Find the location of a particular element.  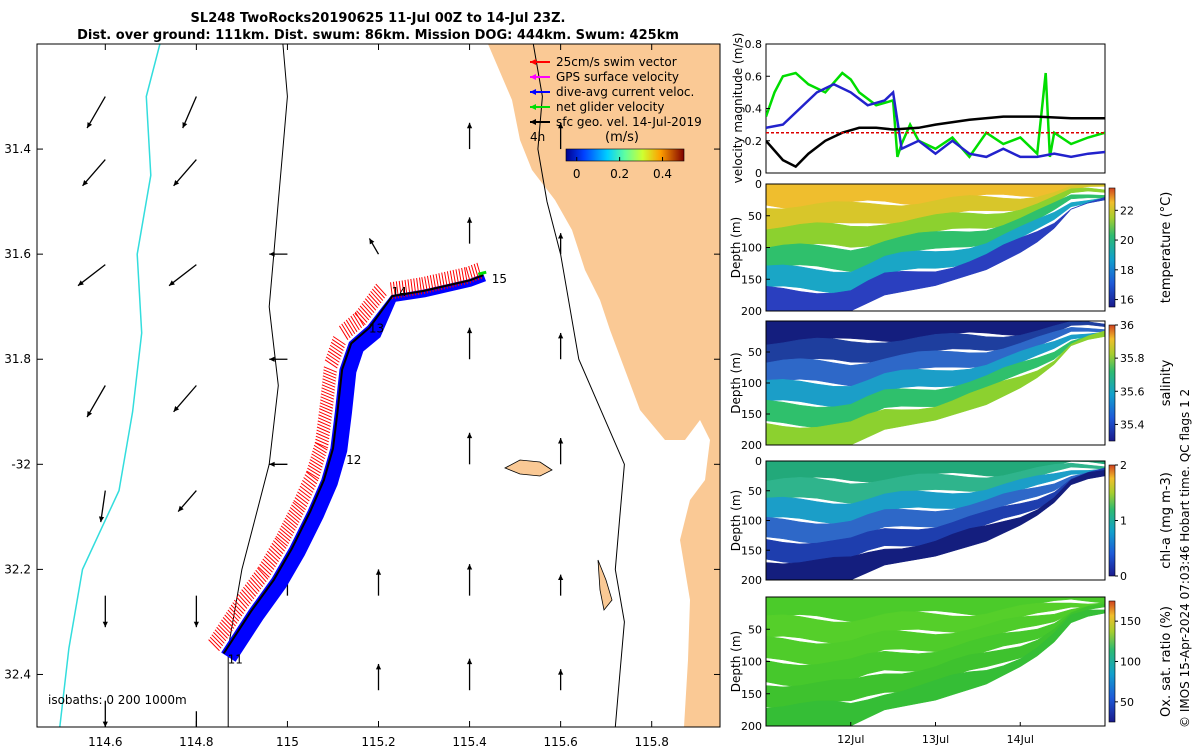

legend-label: sfc geo. vel. 14-Jul-2019 is located at coordinates (629, 122).